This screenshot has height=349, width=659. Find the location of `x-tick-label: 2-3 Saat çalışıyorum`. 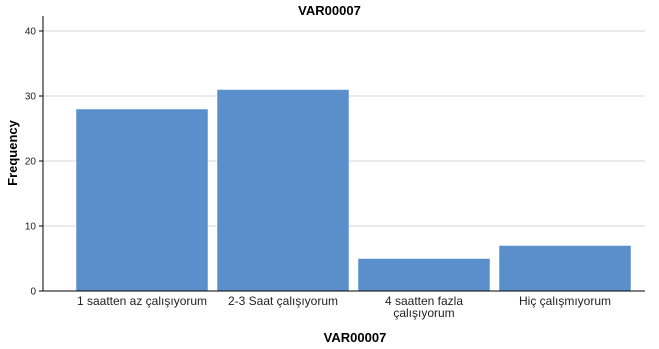

x-tick-label: 2-3 Saat çalışıyorum is located at coordinates (283, 301).